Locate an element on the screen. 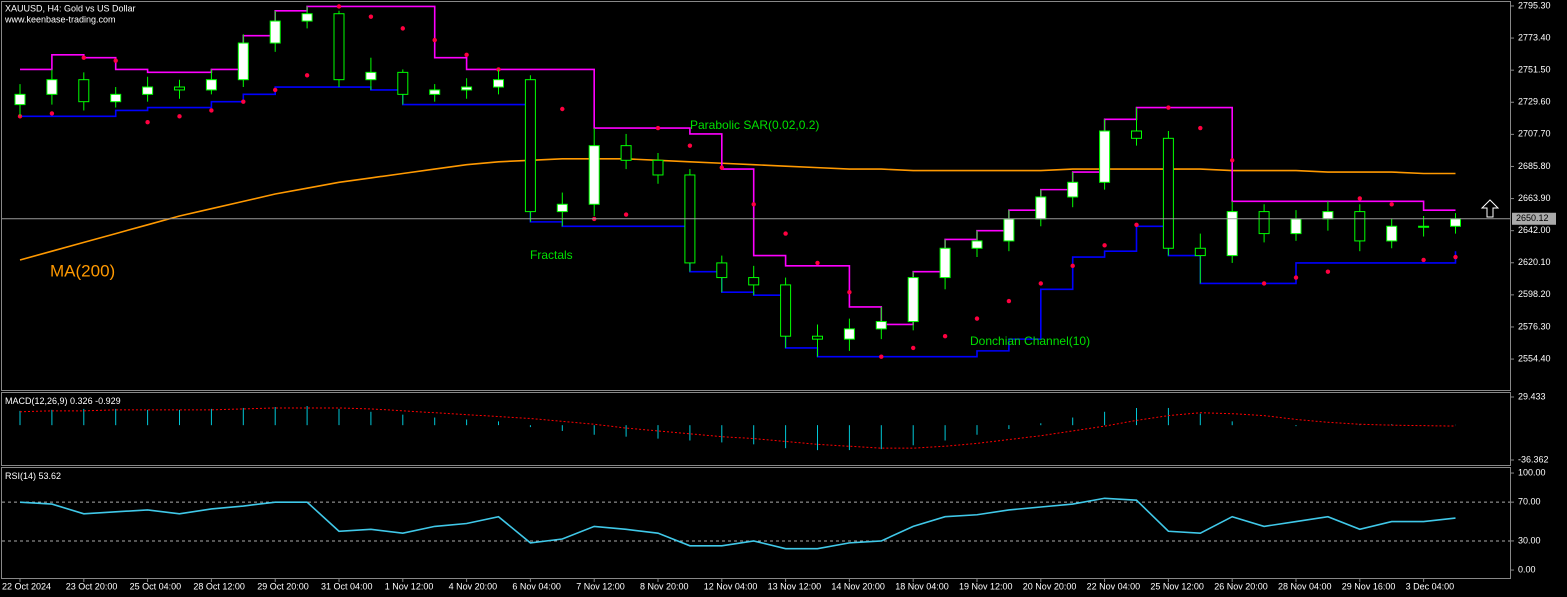  indicator-name: MACD(12,26,9) is located at coordinates (36, 401).